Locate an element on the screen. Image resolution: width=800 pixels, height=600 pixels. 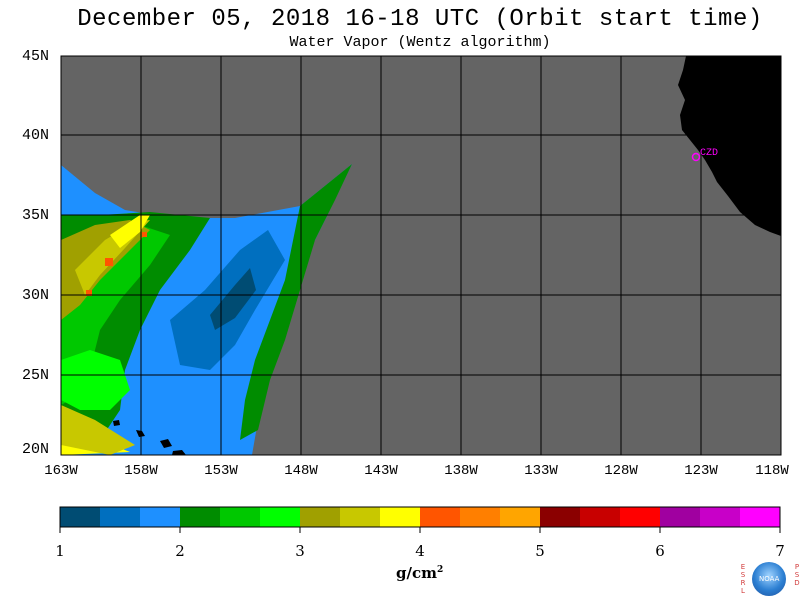
lat-label-30n: 30N is located at coordinates (36, 295).